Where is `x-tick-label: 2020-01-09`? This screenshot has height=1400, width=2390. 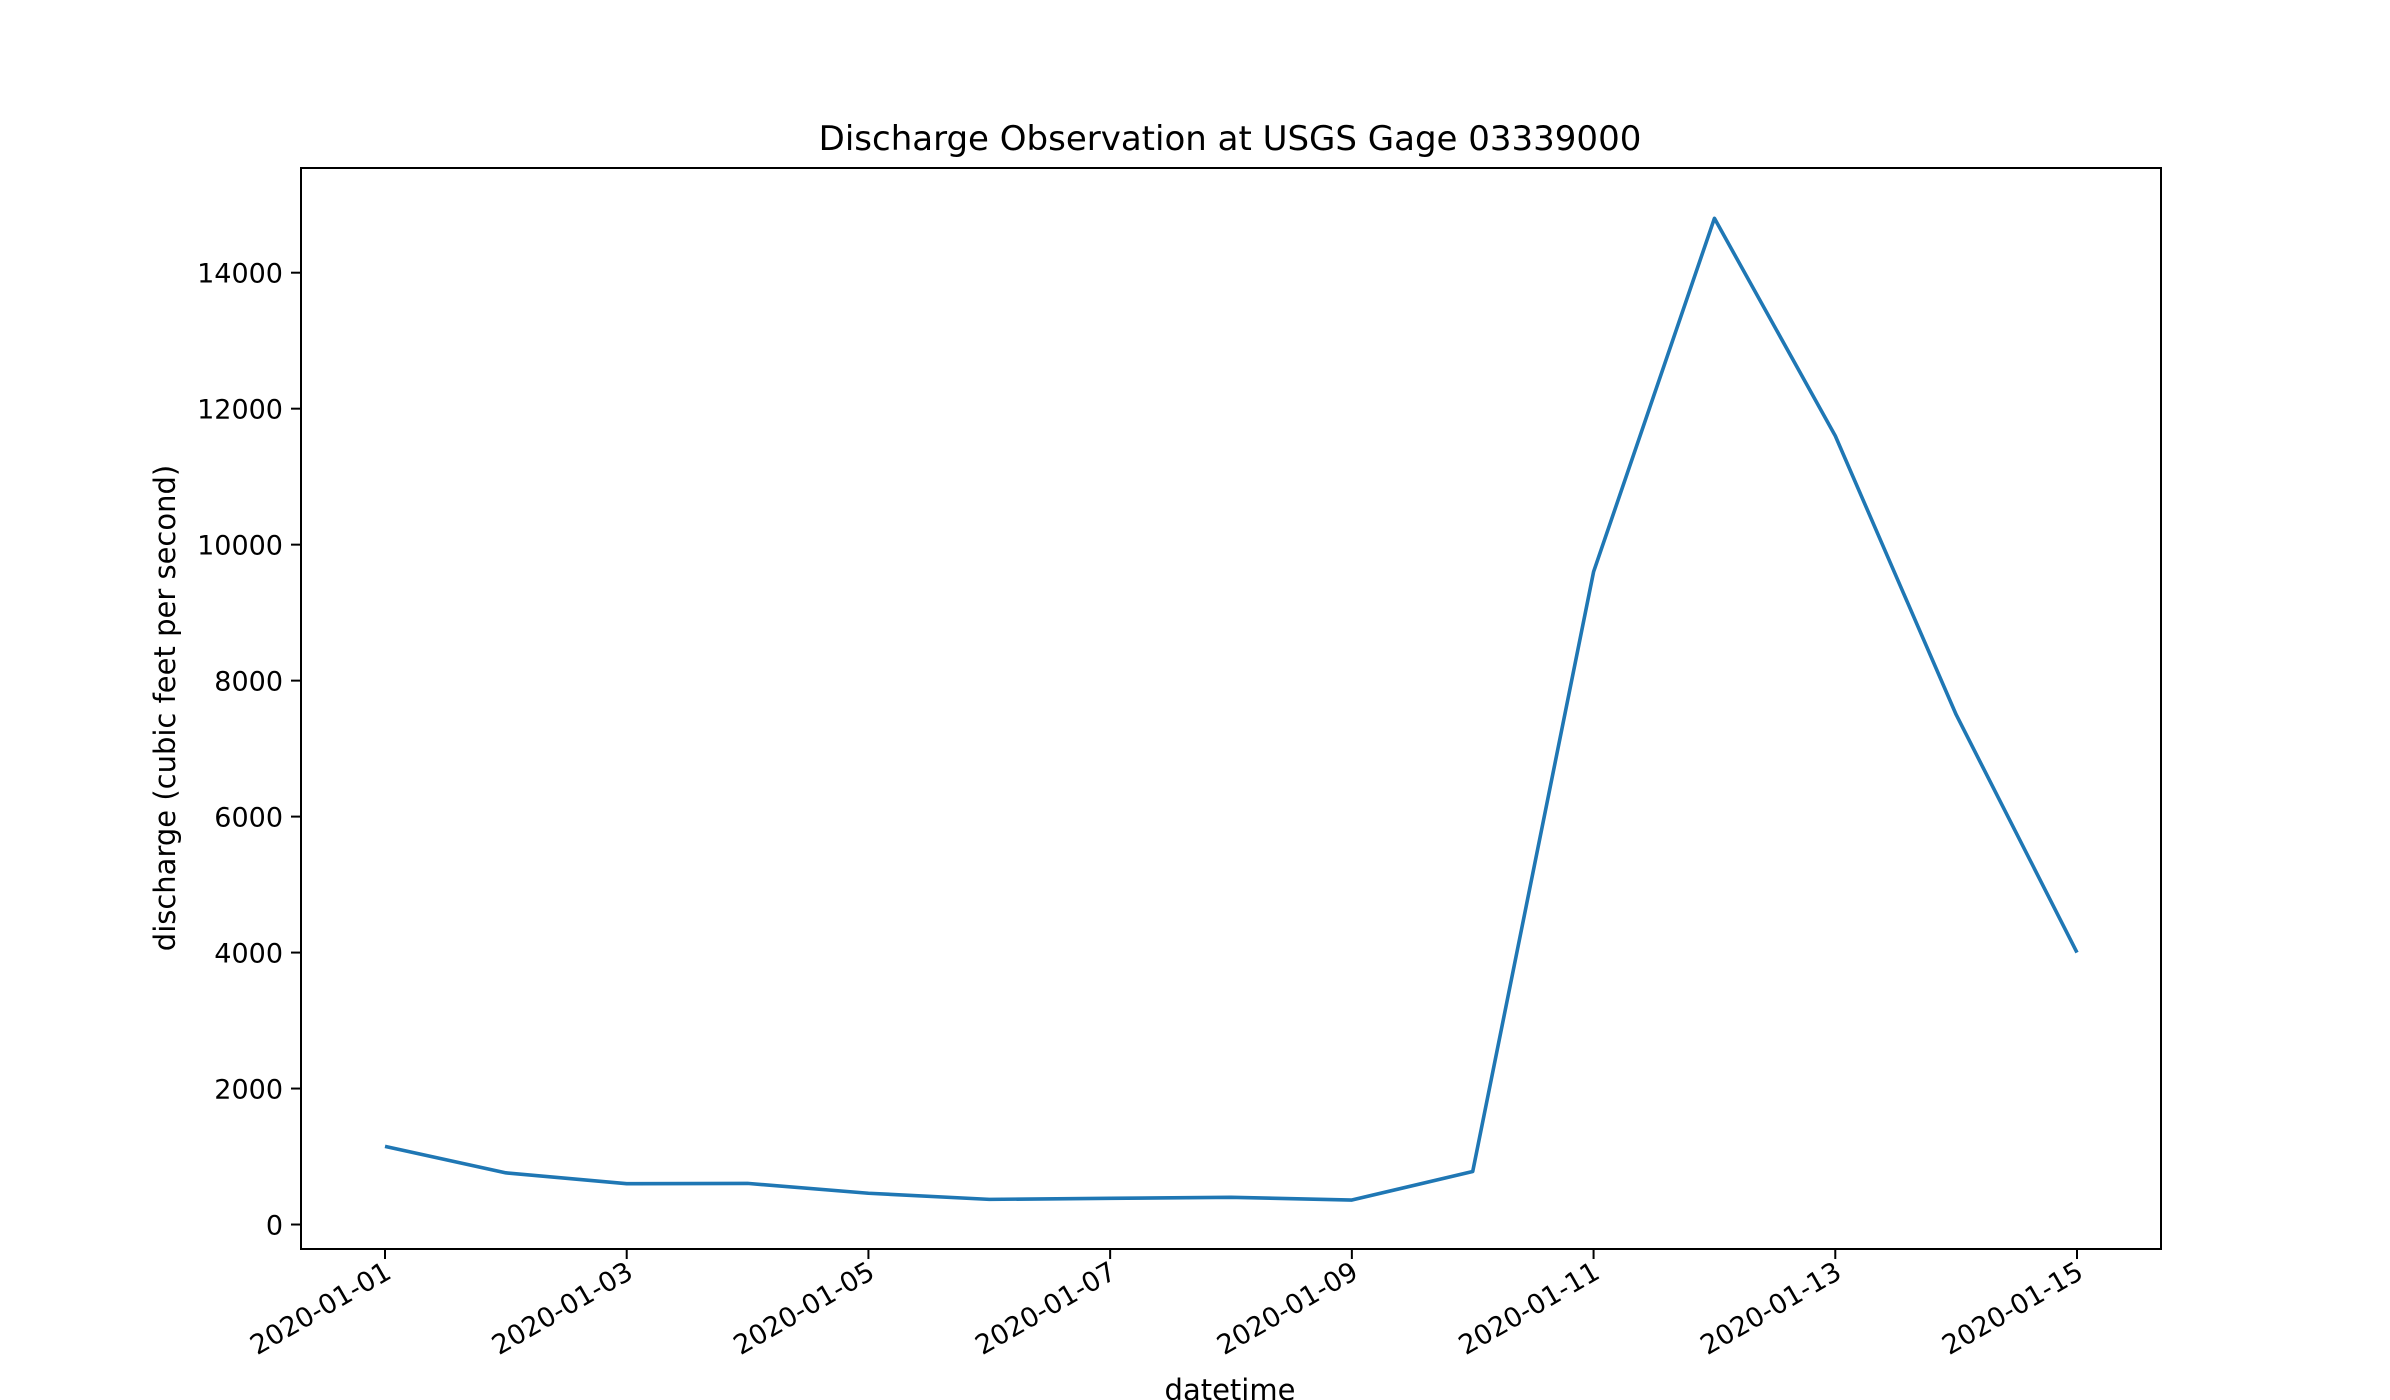
x-tick-label: 2020-01-09 is located at coordinates (1287, 1308).